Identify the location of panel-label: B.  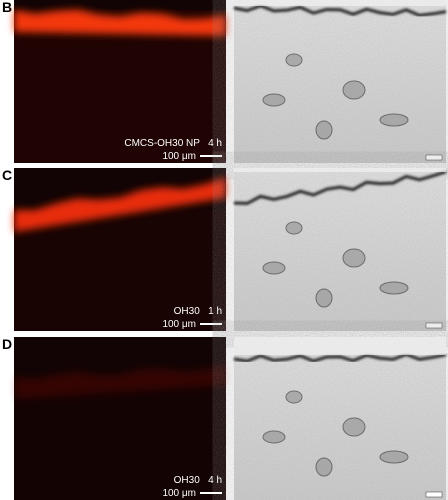
(7, 7).